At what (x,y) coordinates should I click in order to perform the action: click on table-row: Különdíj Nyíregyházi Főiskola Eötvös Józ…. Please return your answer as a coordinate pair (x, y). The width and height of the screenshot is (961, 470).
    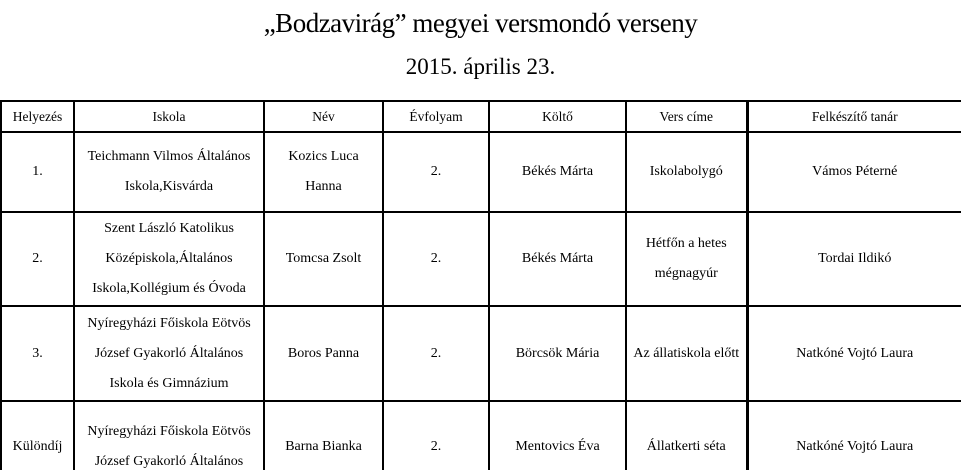
    Looking at the image, I should click on (480, 435).